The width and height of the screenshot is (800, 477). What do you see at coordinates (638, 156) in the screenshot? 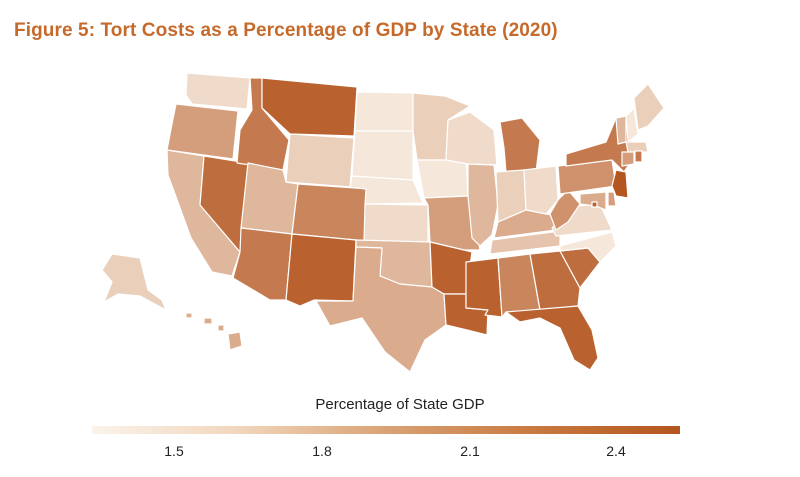
I see `state-ri` at bounding box center [638, 156].